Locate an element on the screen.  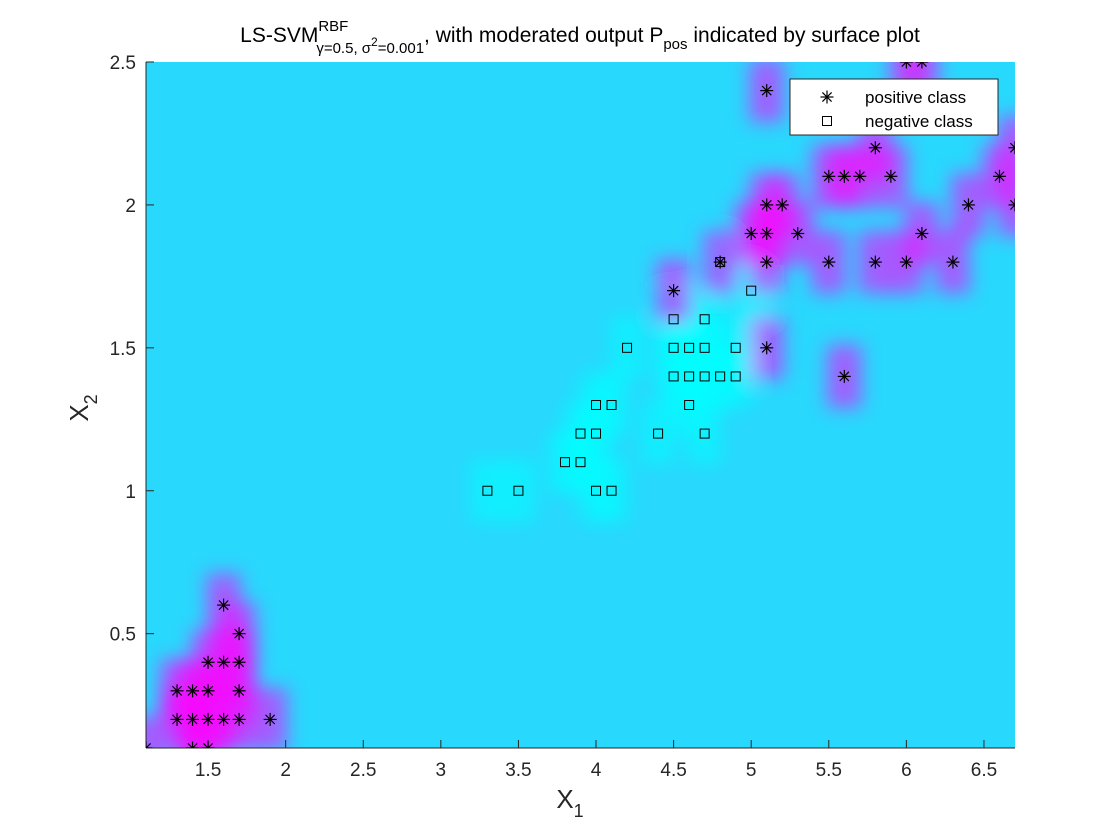
x-tick-label: 3.5 is located at coordinates (518, 770).